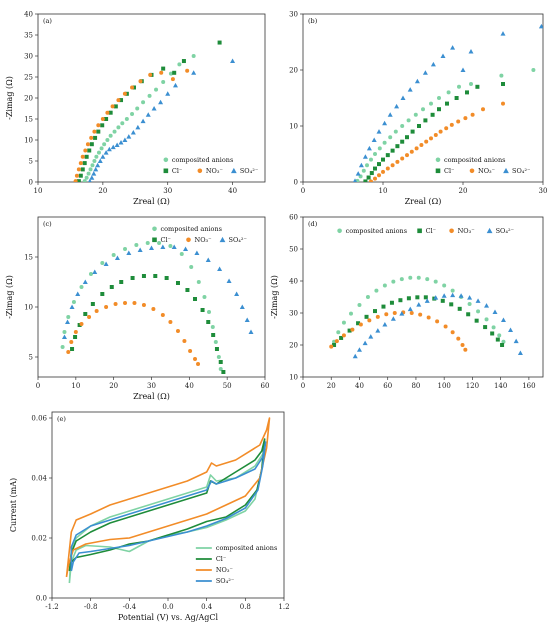 This screenshot has height=625, width=550. What do you see at coordinates (500, 386) in the screenshot?
I see `x-tick-label: 140` at bounding box center [500, 386].